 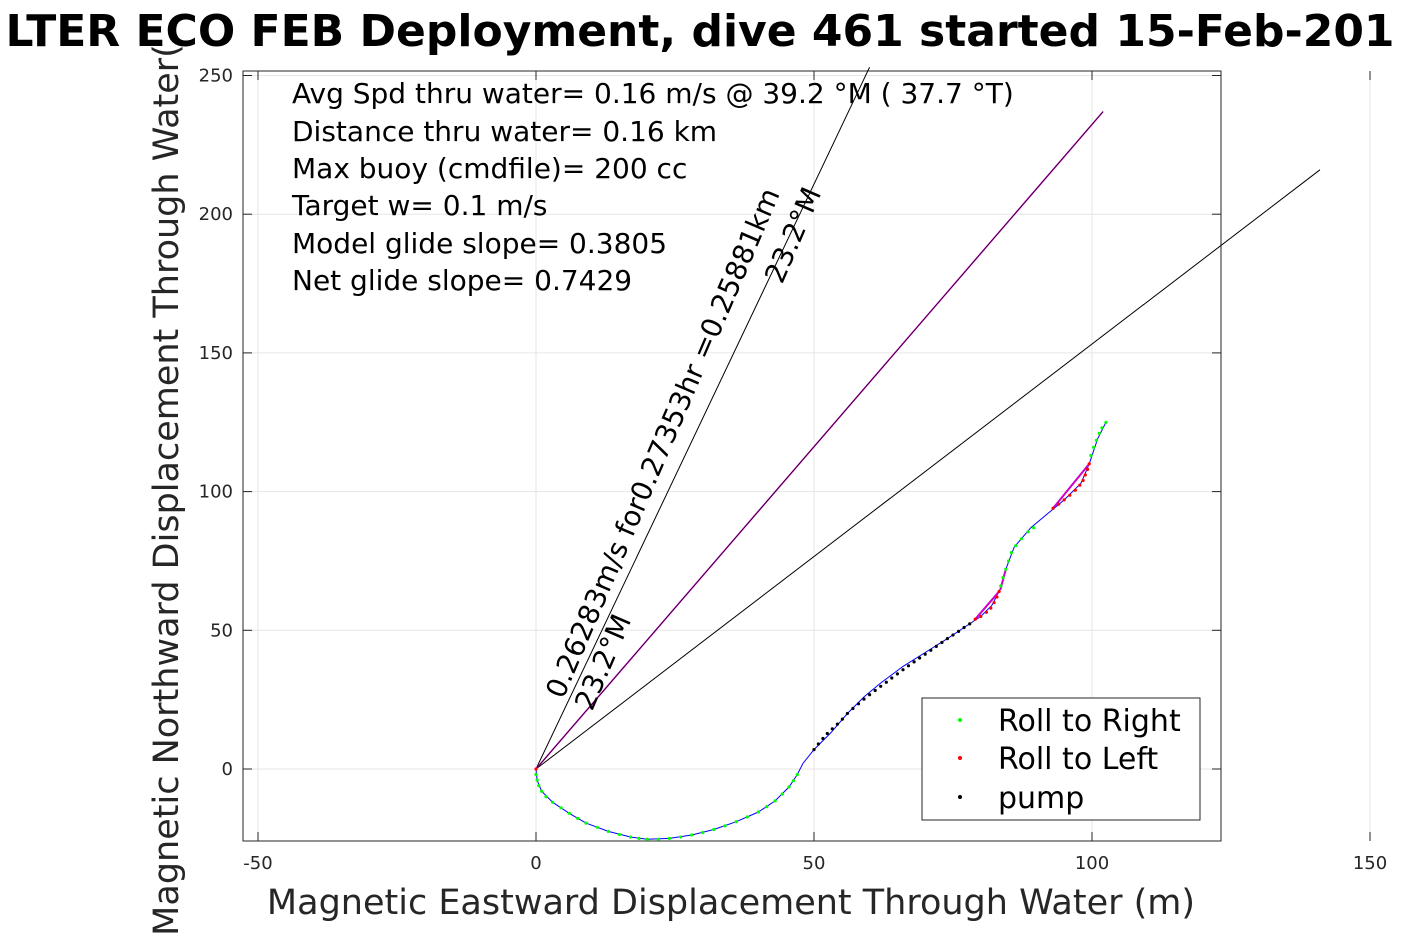 I want to click on x-tick-label: -50, so click(x=257, y=863).